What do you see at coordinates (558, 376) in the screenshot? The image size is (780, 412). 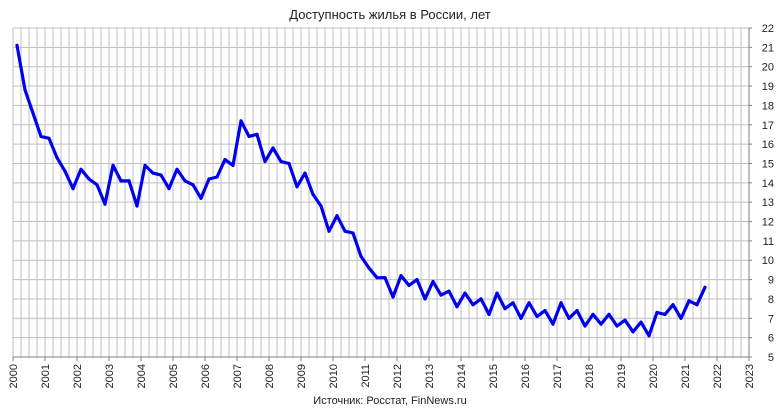 I see `x-tick-label: 2017` at bounding box center [558, 376].